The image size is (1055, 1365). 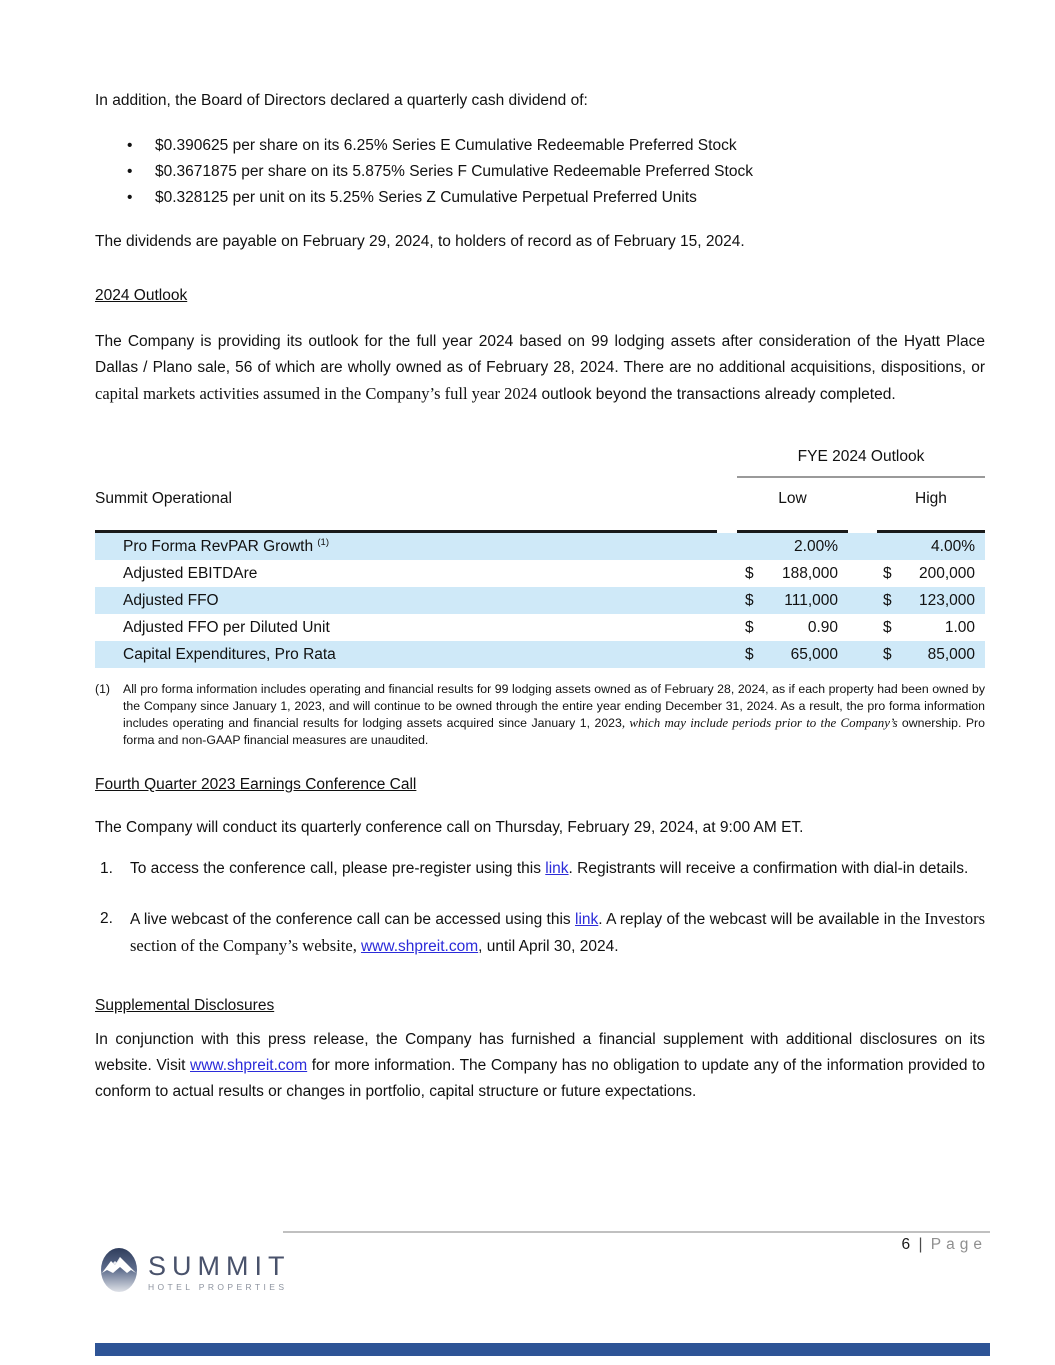 I want to click on table-row: Adjusted FFO $111,000 $123,000, so click(x=540, y=600).